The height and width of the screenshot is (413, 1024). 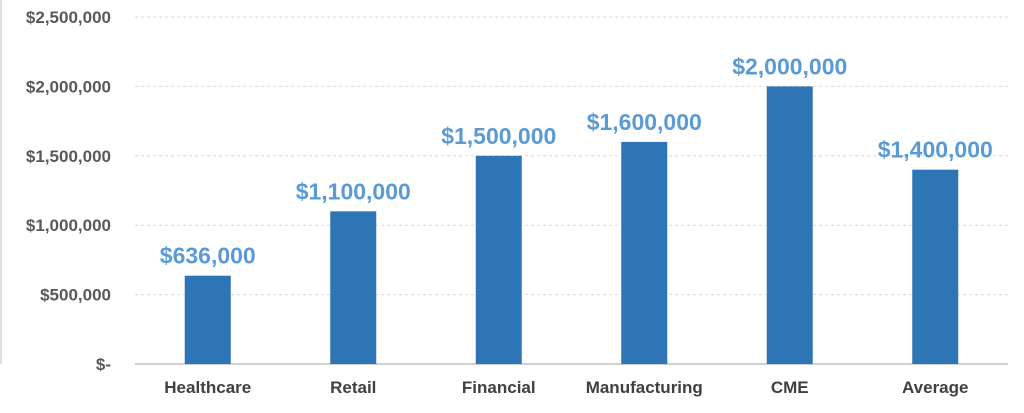 I want to click on y-tick-label: $1,000,000, so click(x=68, y=225).